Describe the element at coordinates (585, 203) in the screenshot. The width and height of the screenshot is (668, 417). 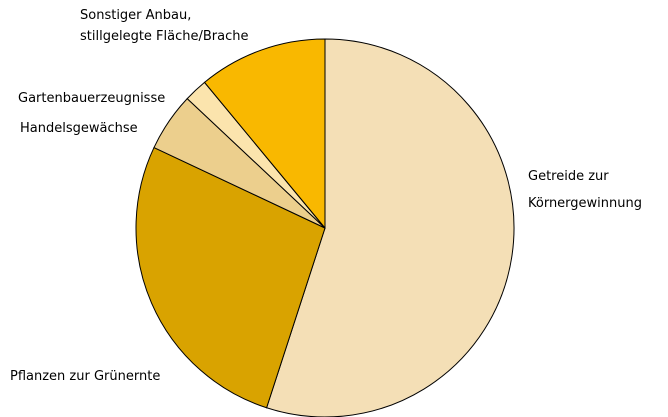
I see `slice-label: Körnergewinnung` at that location.